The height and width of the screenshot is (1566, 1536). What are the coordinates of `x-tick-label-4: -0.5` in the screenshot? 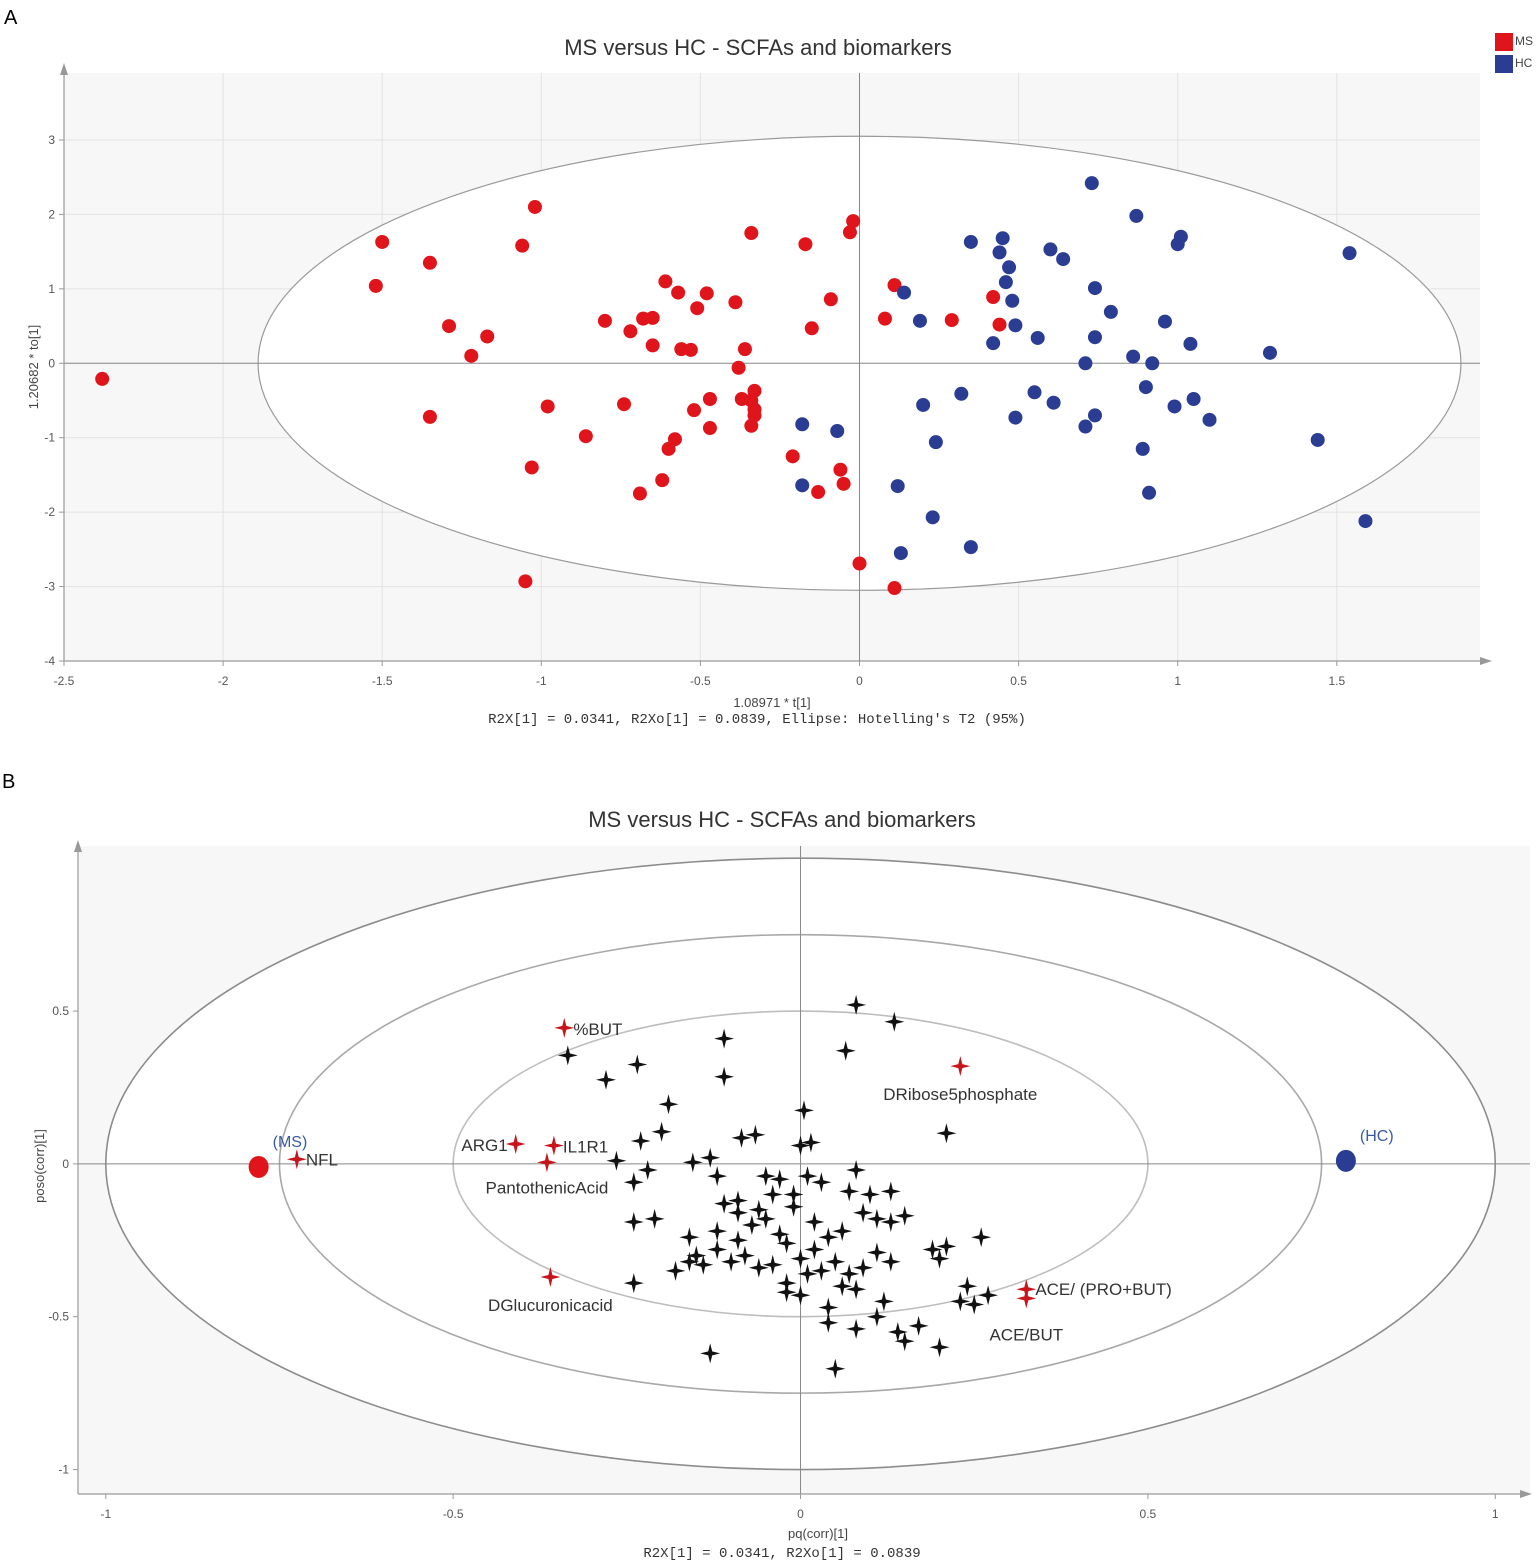 It's located at (700, 681).